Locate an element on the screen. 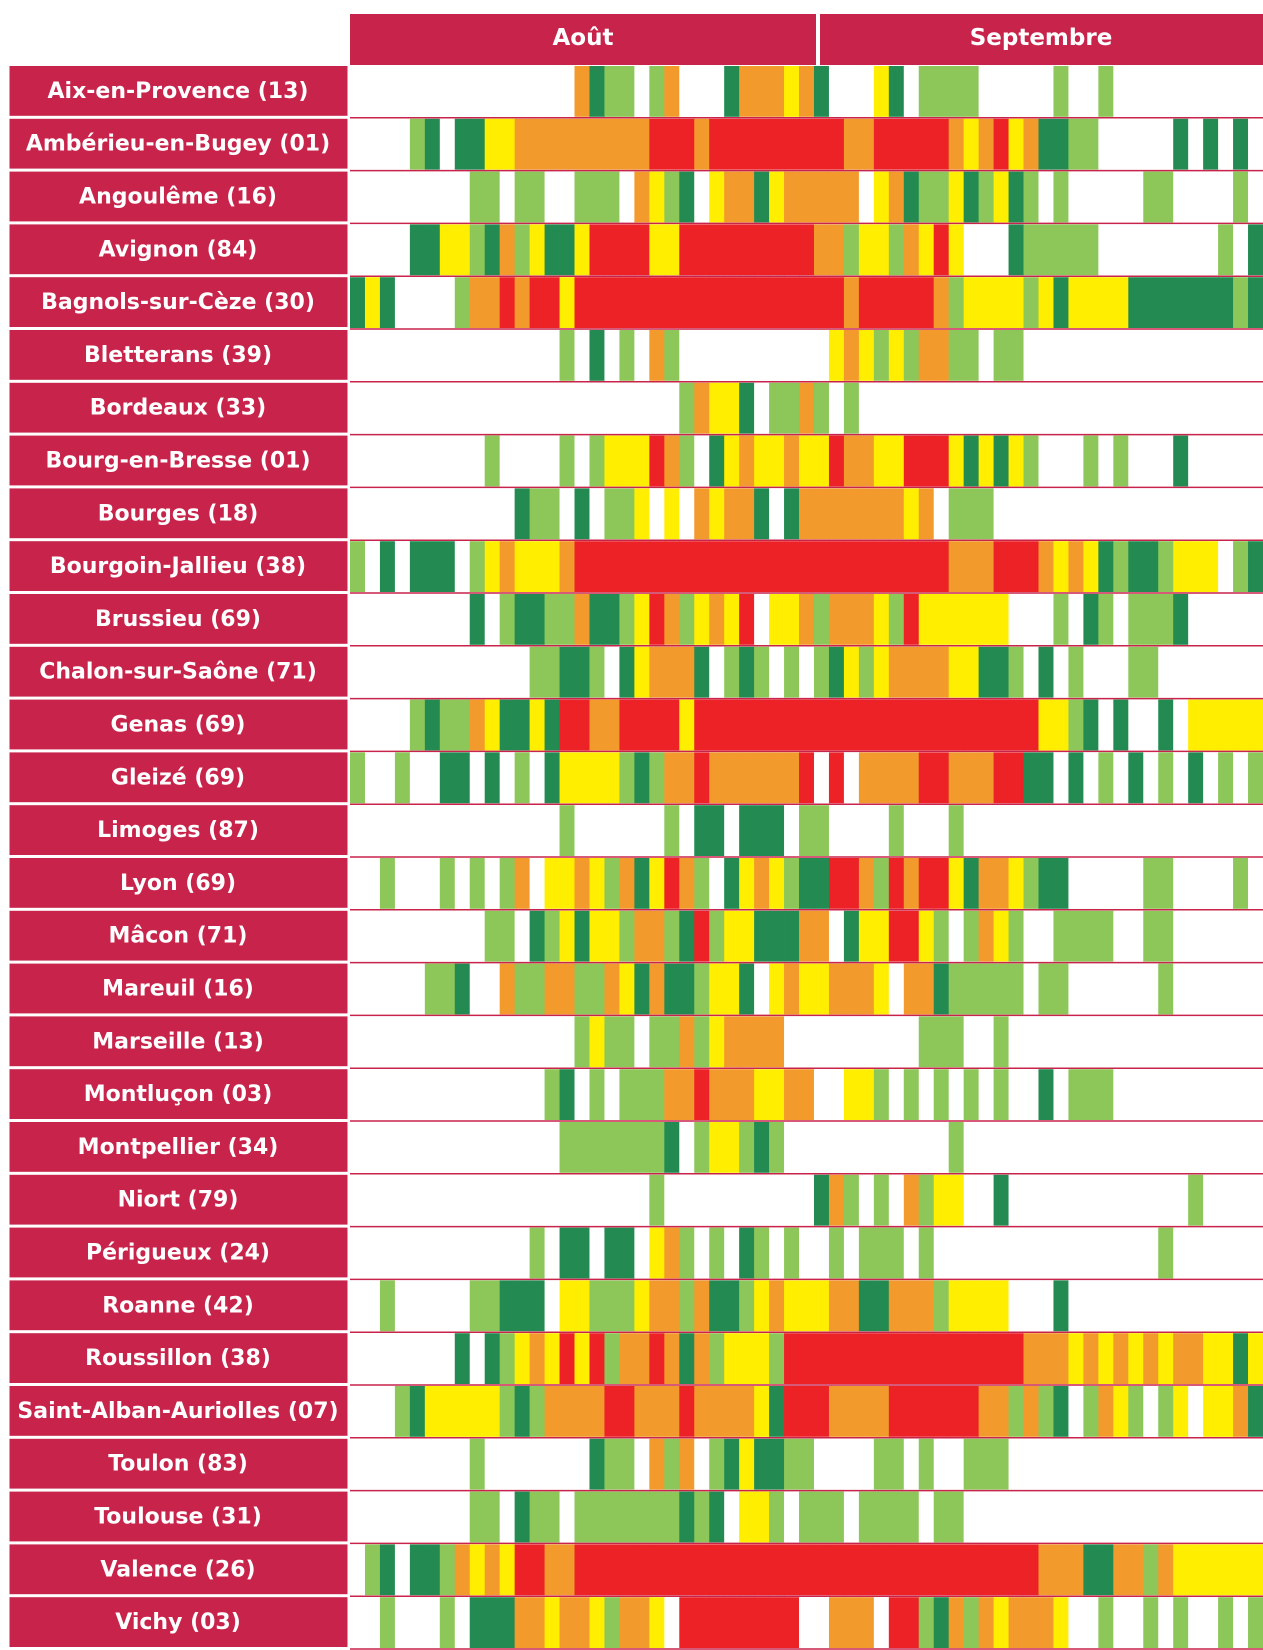 The image size is (1263, 1650). row-label: Roussillon (38) is located at coordinates (178, 1358).